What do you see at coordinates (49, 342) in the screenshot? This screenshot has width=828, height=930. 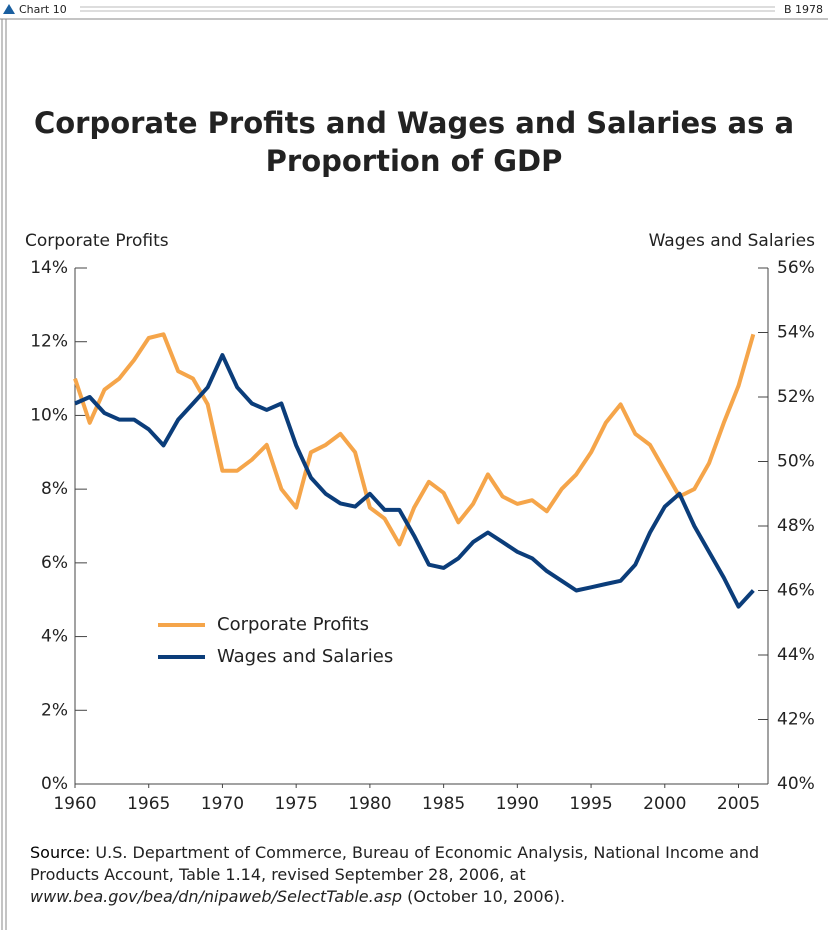 I see `y-tick-label: 12%` at bounding box center [49, 342].